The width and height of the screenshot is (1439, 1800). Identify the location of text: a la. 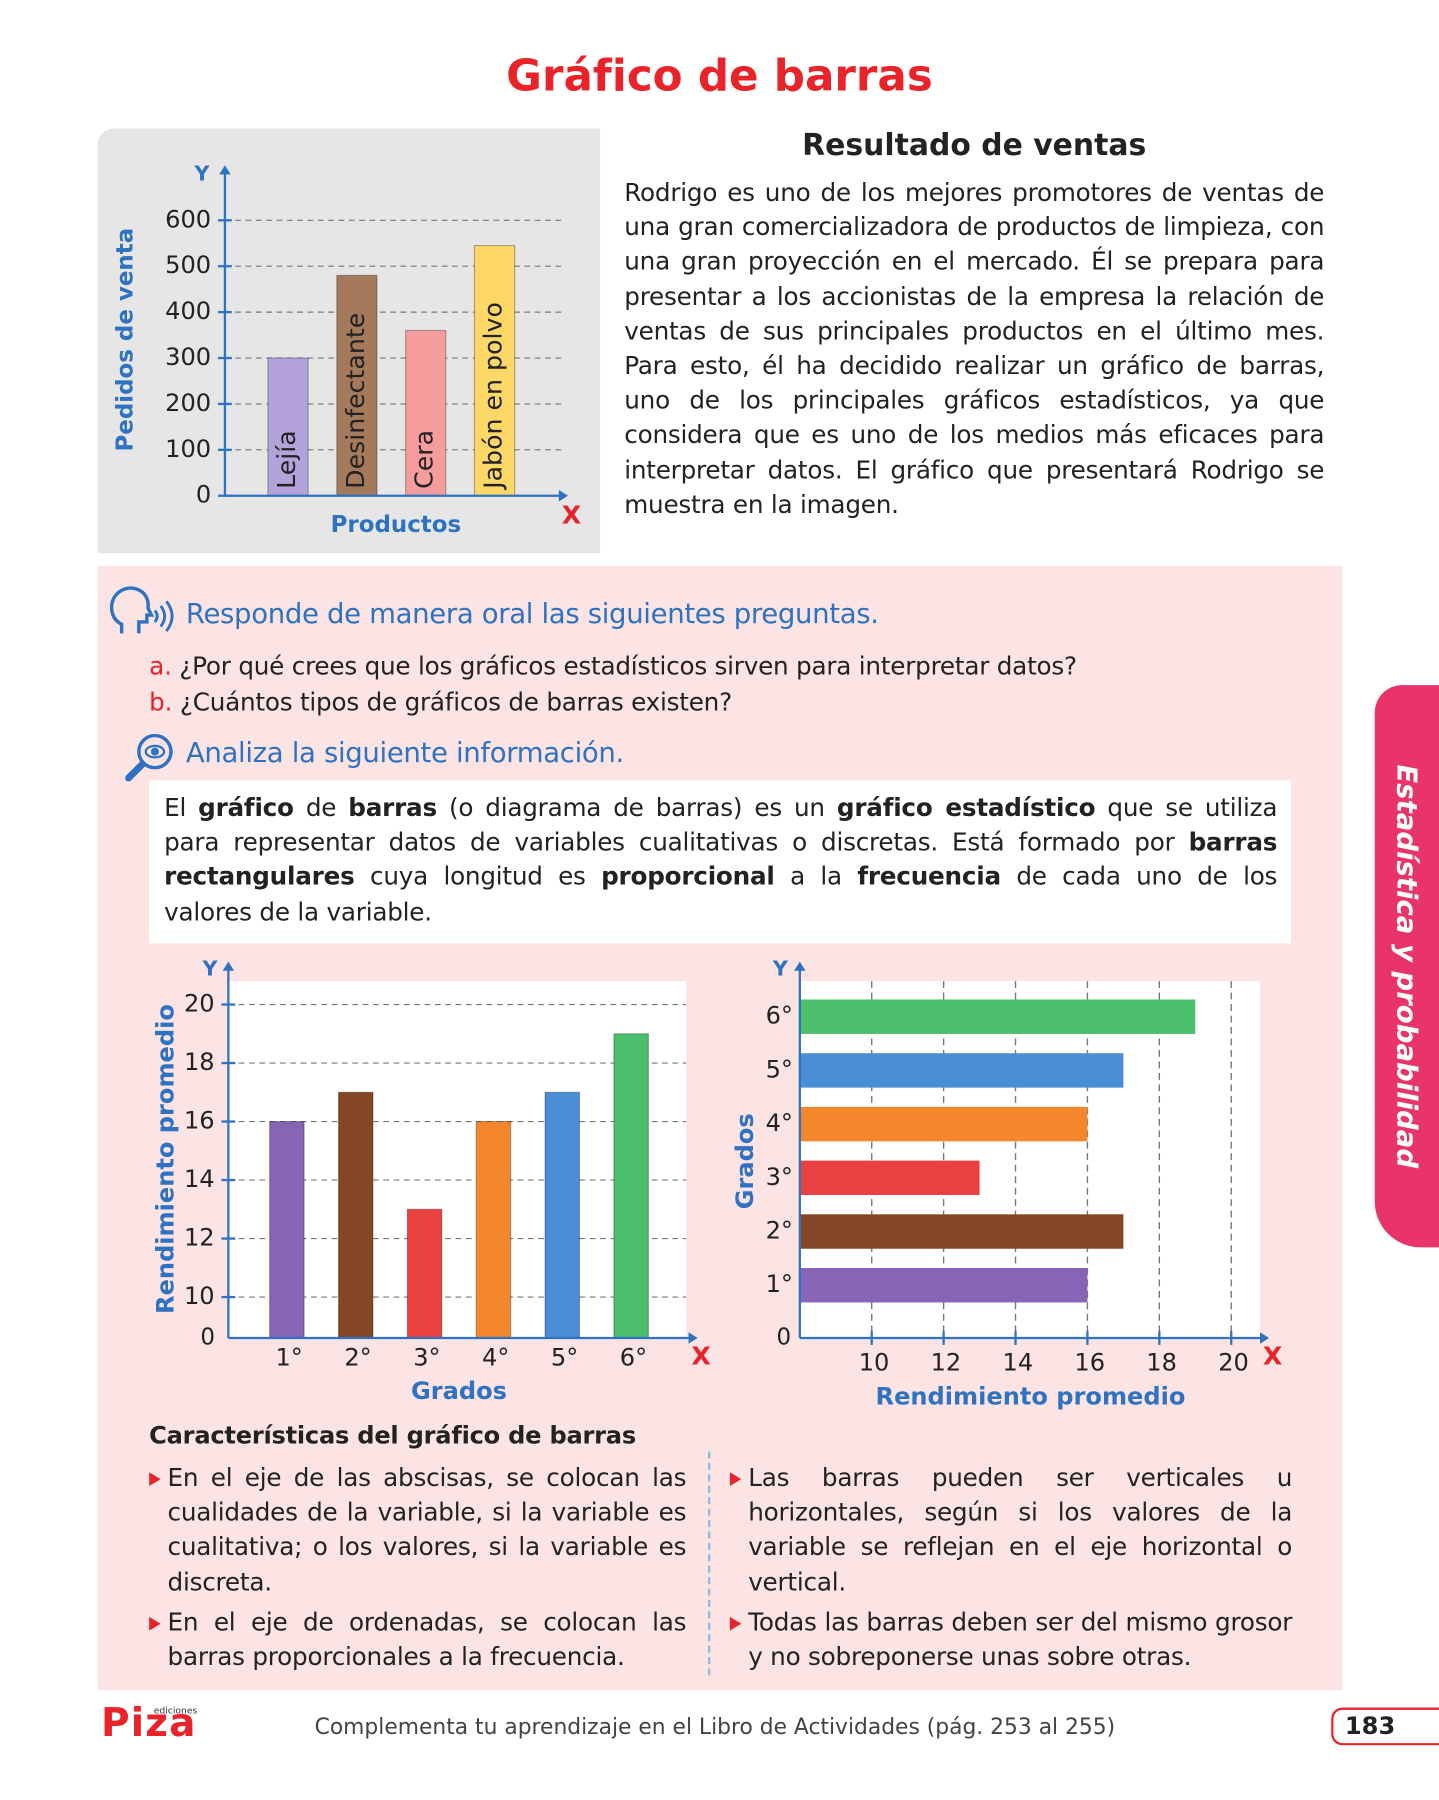
(816, 878).